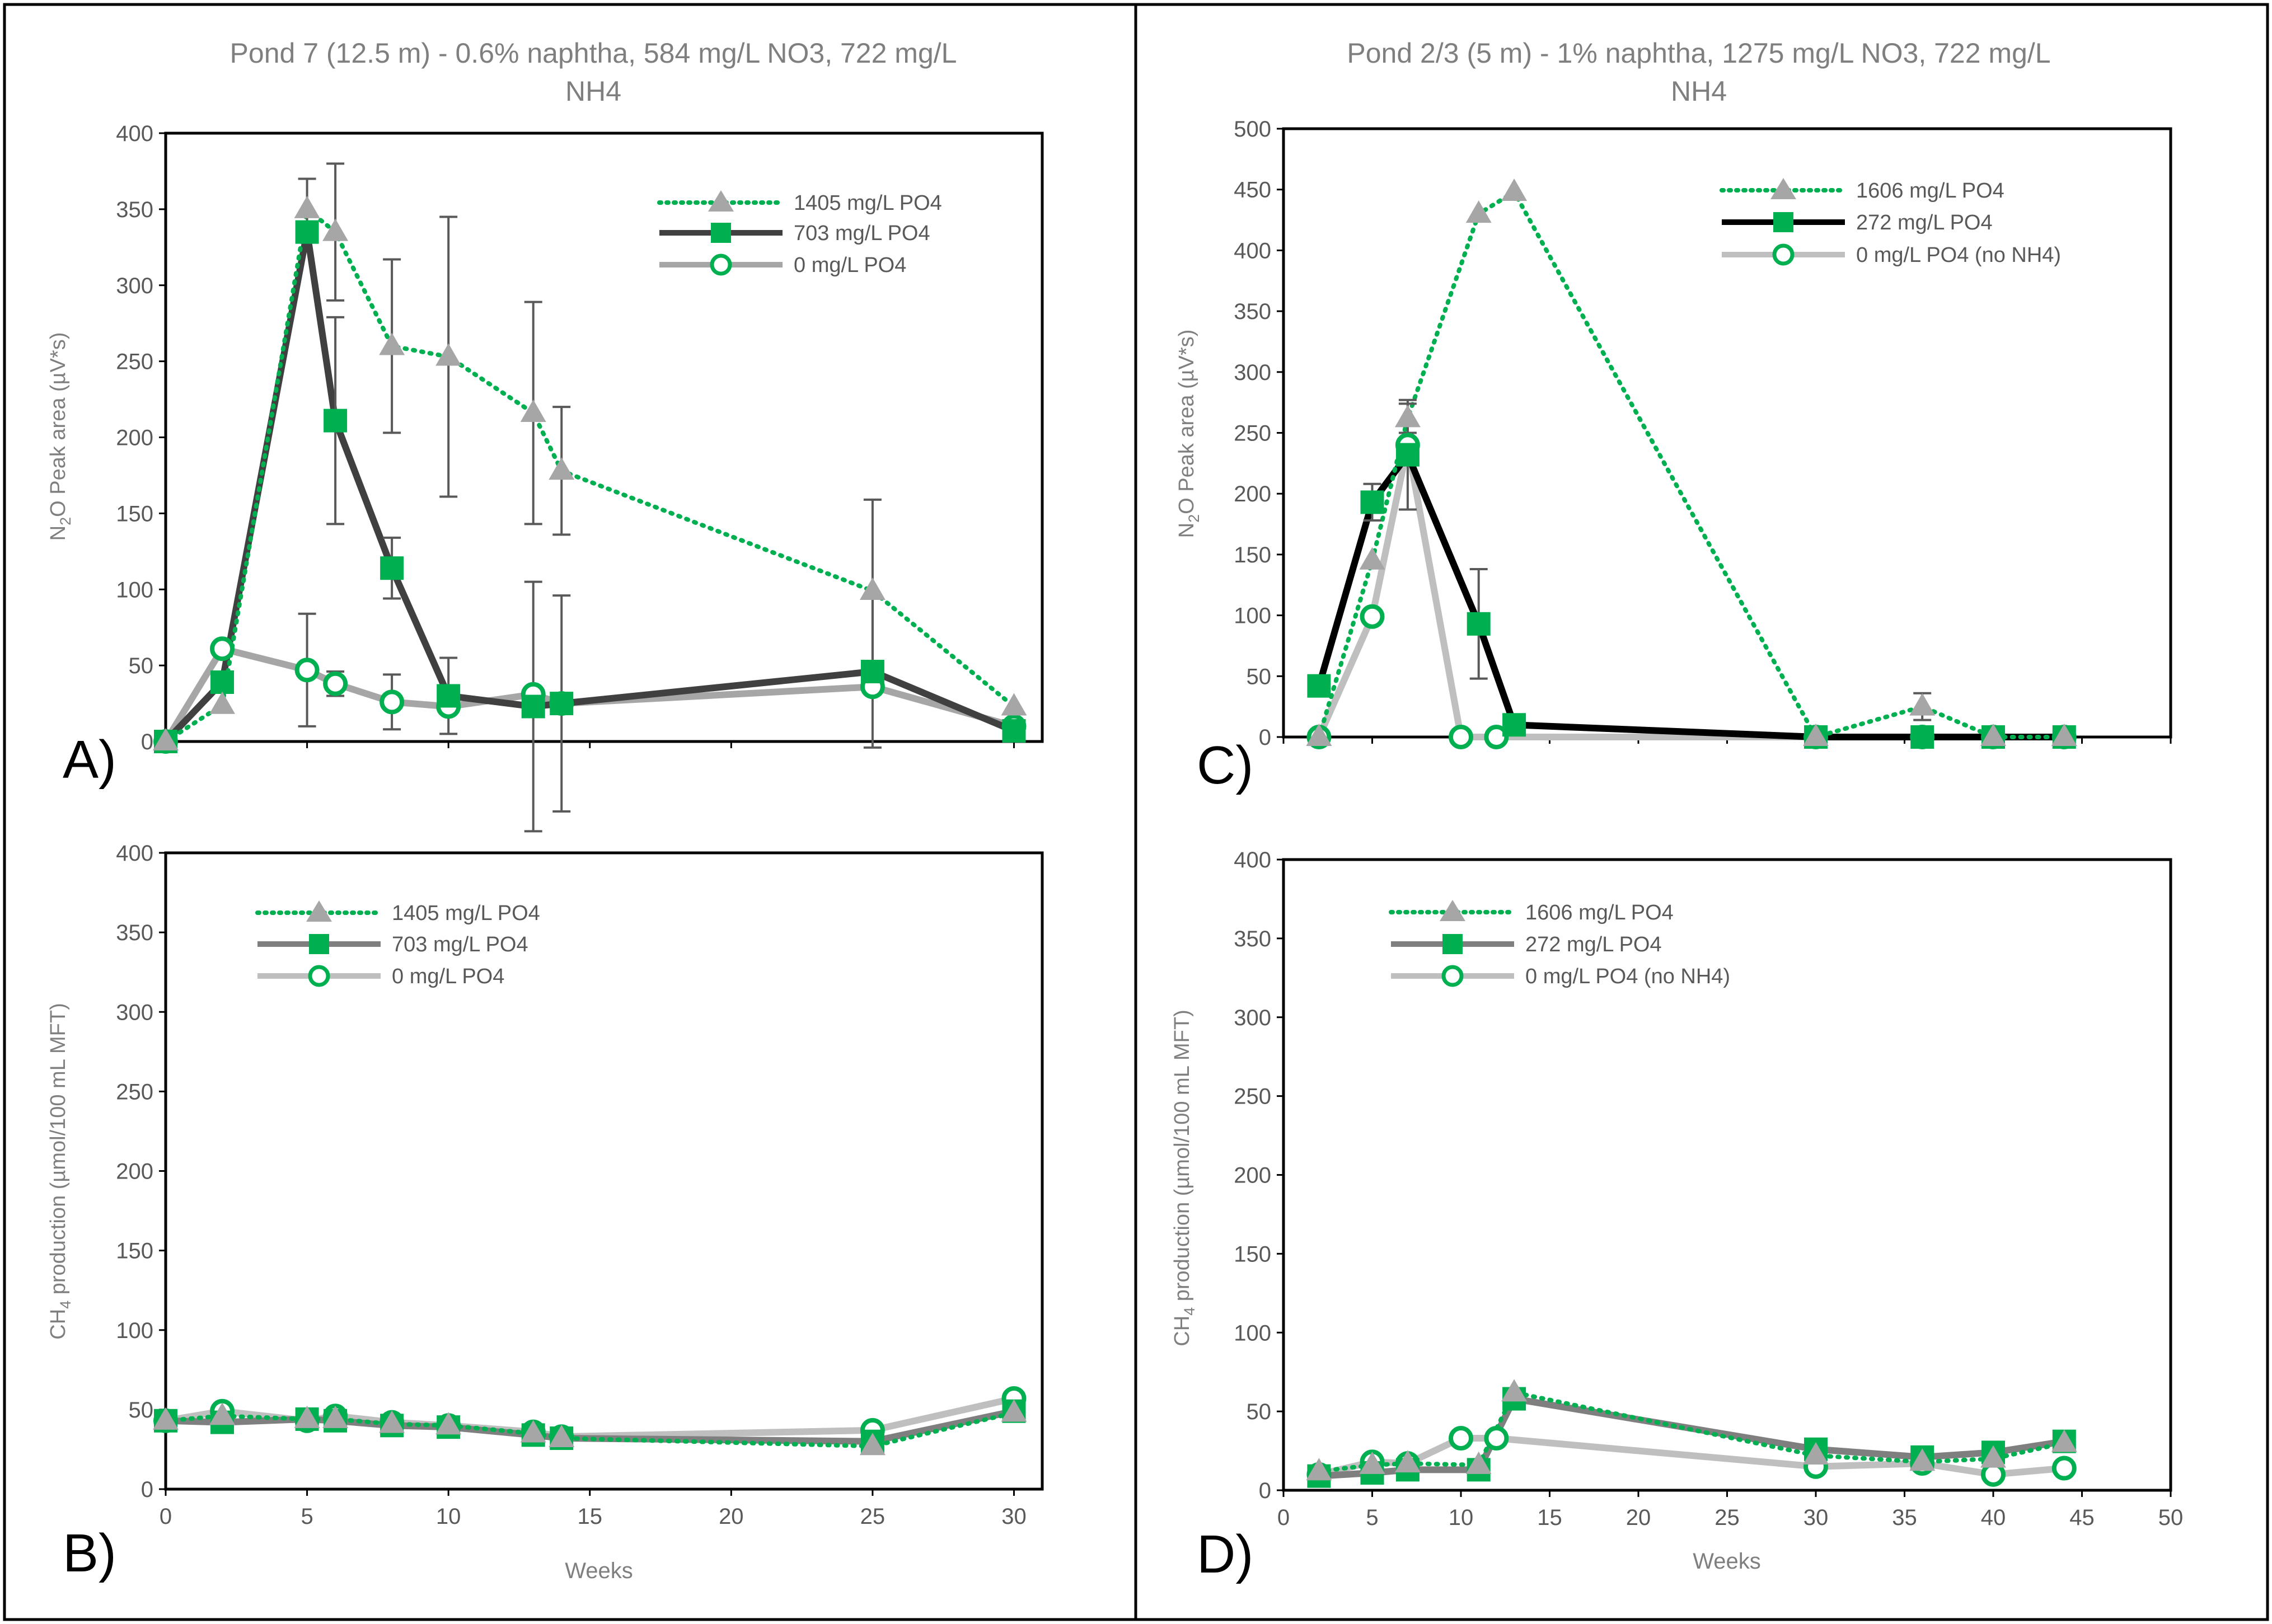 Image resolution: width=2272 pixels, height=1624 pixels. What do you see at coordinates (1599, 912) in the screenshot?
I see `panel-d-legend-label-1: 1606 mg/L PO4` at bounding box center [1599, 912].